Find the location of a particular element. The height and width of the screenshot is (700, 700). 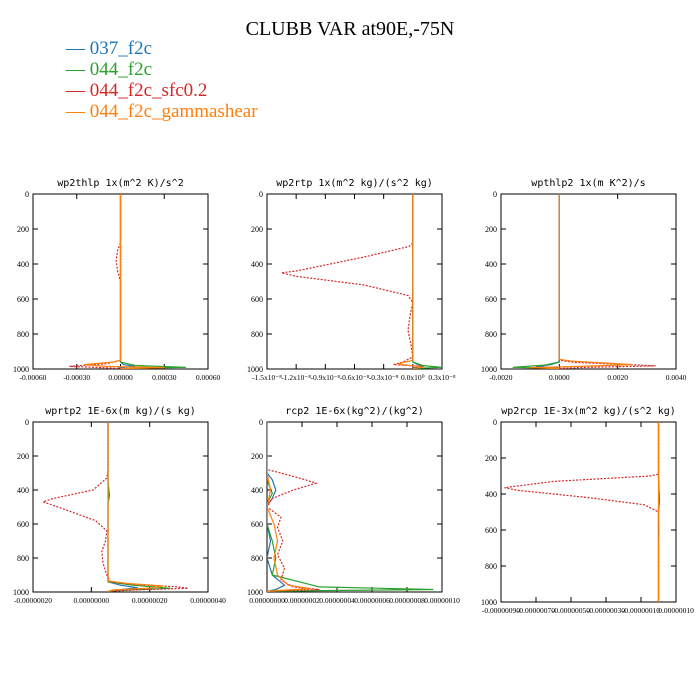

x-tick-label: -0.00000090 is located at coordinates (501, 610).